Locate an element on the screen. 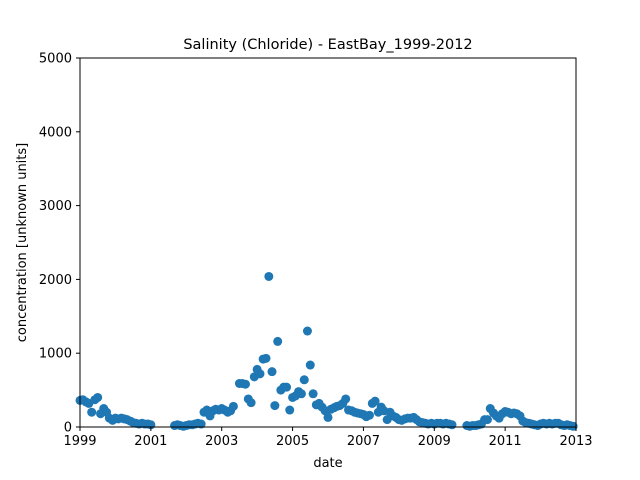 The image size is (640, 480). x-axis: 1999 2001 2003 2005 2007 2009 2011 2013 is located at coordinates (328, 438).